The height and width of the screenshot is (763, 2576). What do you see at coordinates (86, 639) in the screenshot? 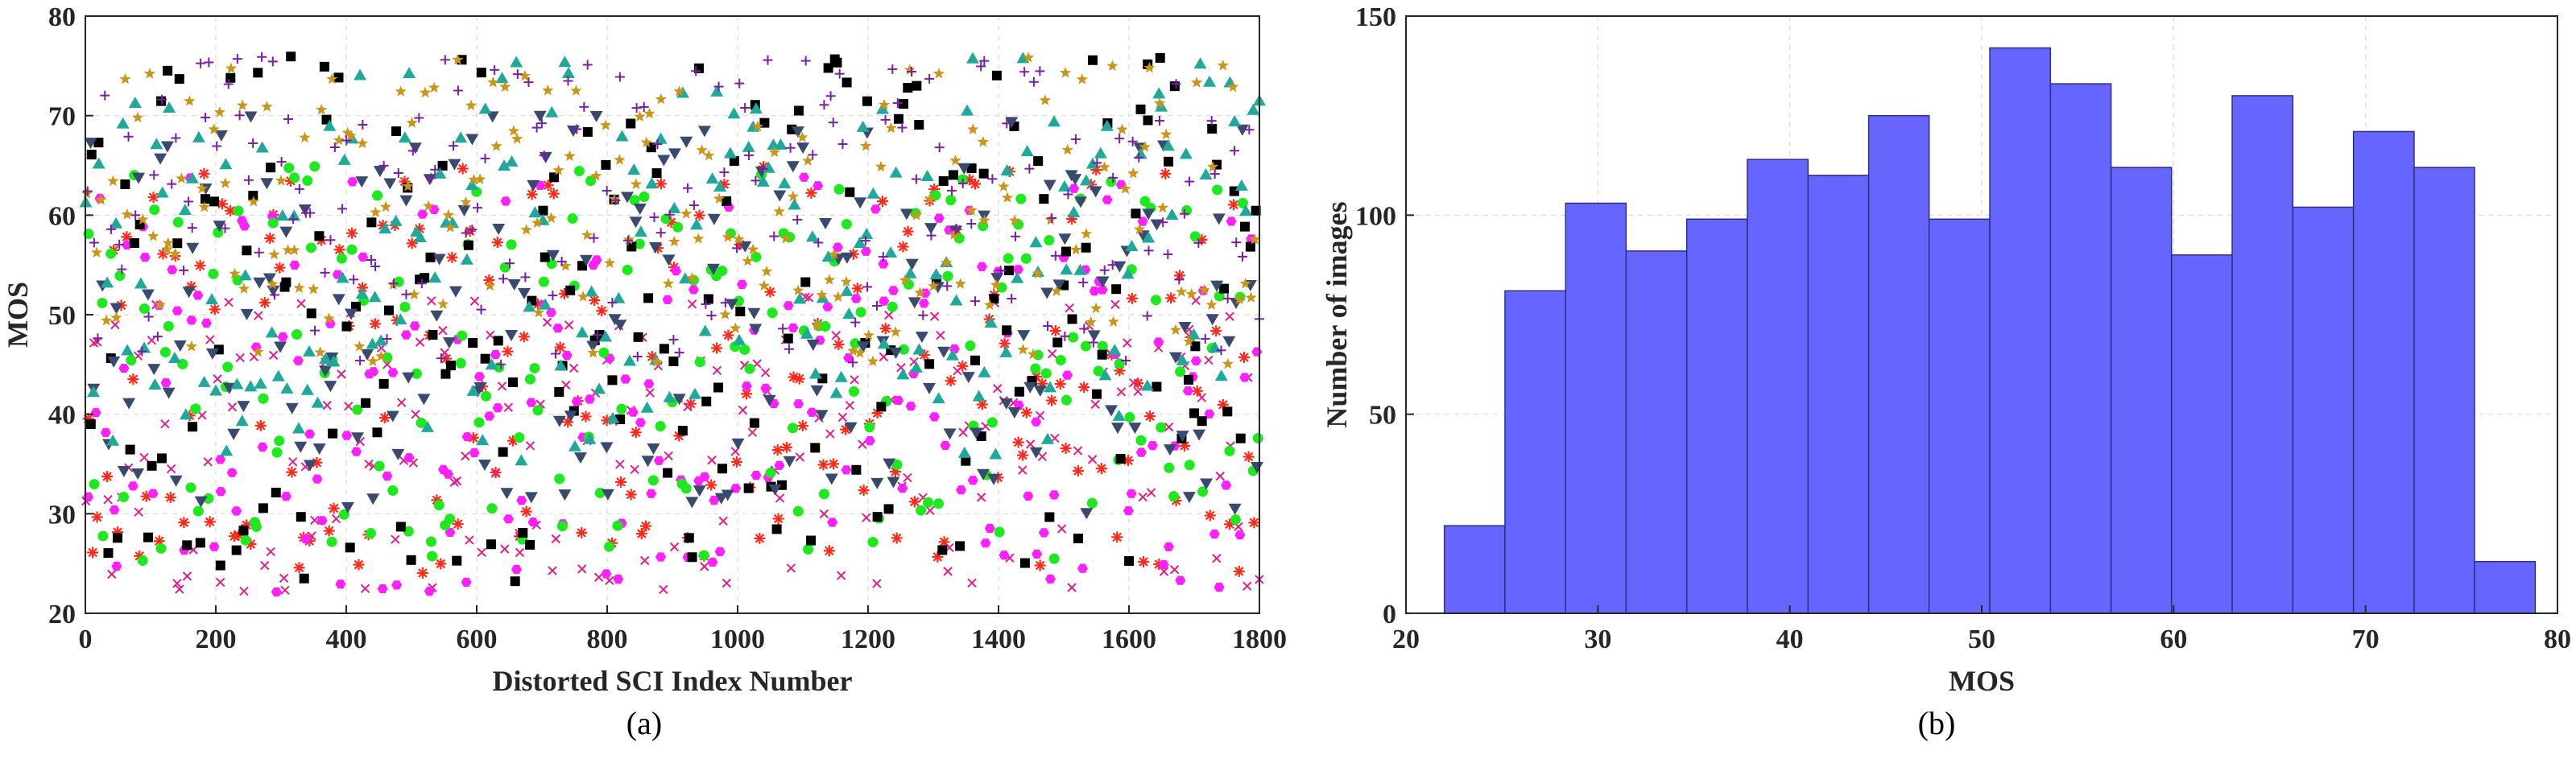
I see `scatter-x-tick-label: 0` at bounding box center [86, 639].